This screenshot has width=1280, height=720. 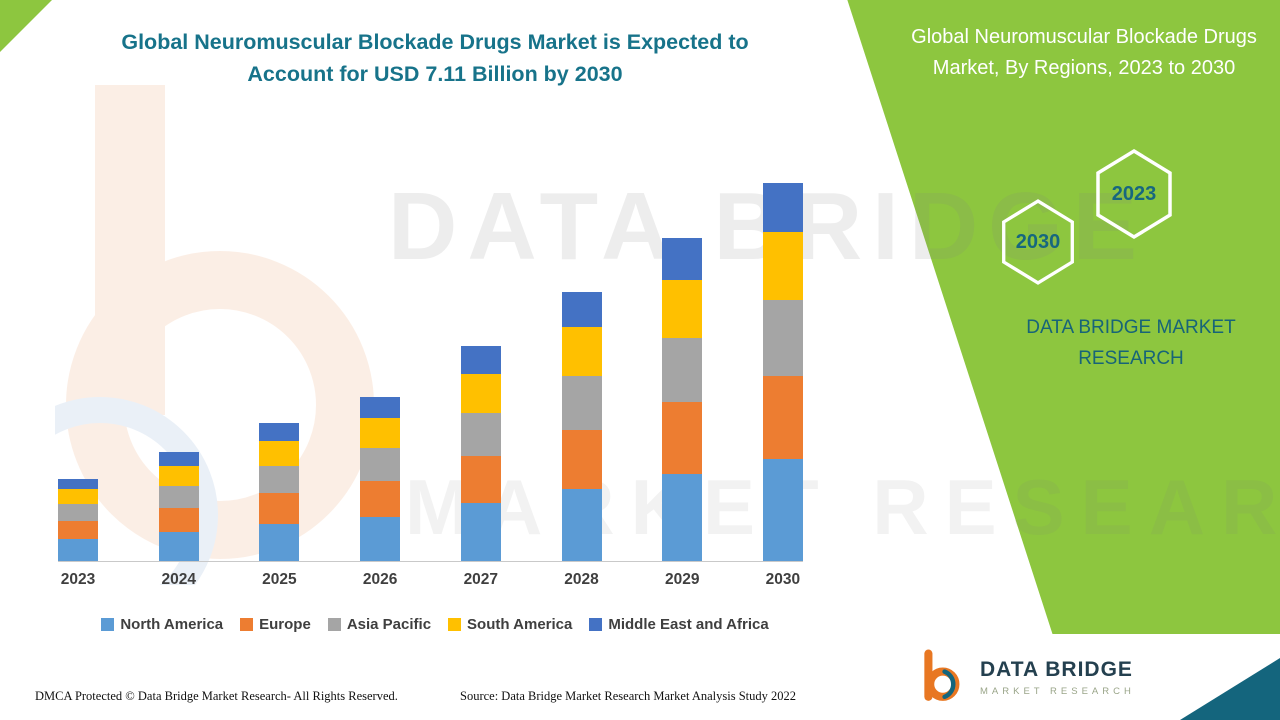 What do you see at coordinates (78, 497) in the screenshot?
I see `bar-segment-2023-south-america` at bounding box center [78, 497].